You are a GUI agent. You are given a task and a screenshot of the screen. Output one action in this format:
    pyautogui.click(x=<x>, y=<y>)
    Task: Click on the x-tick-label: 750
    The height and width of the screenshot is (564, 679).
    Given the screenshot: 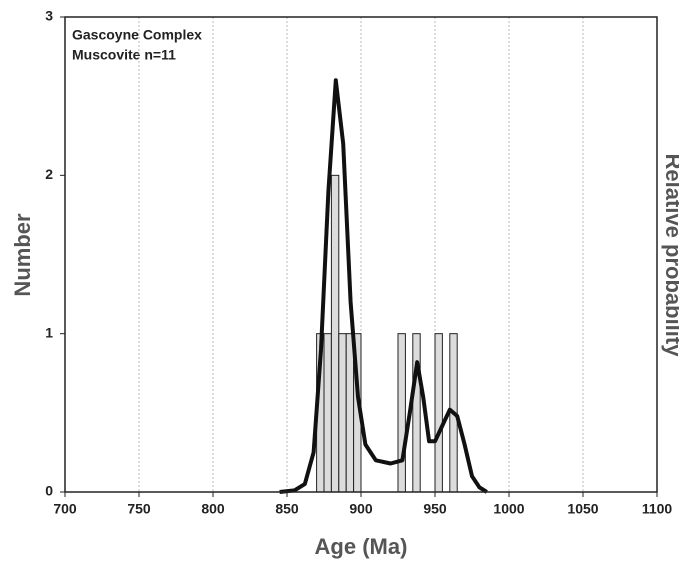 What is the action you would take?
    pyautogui.click(x=139, y=509)
    